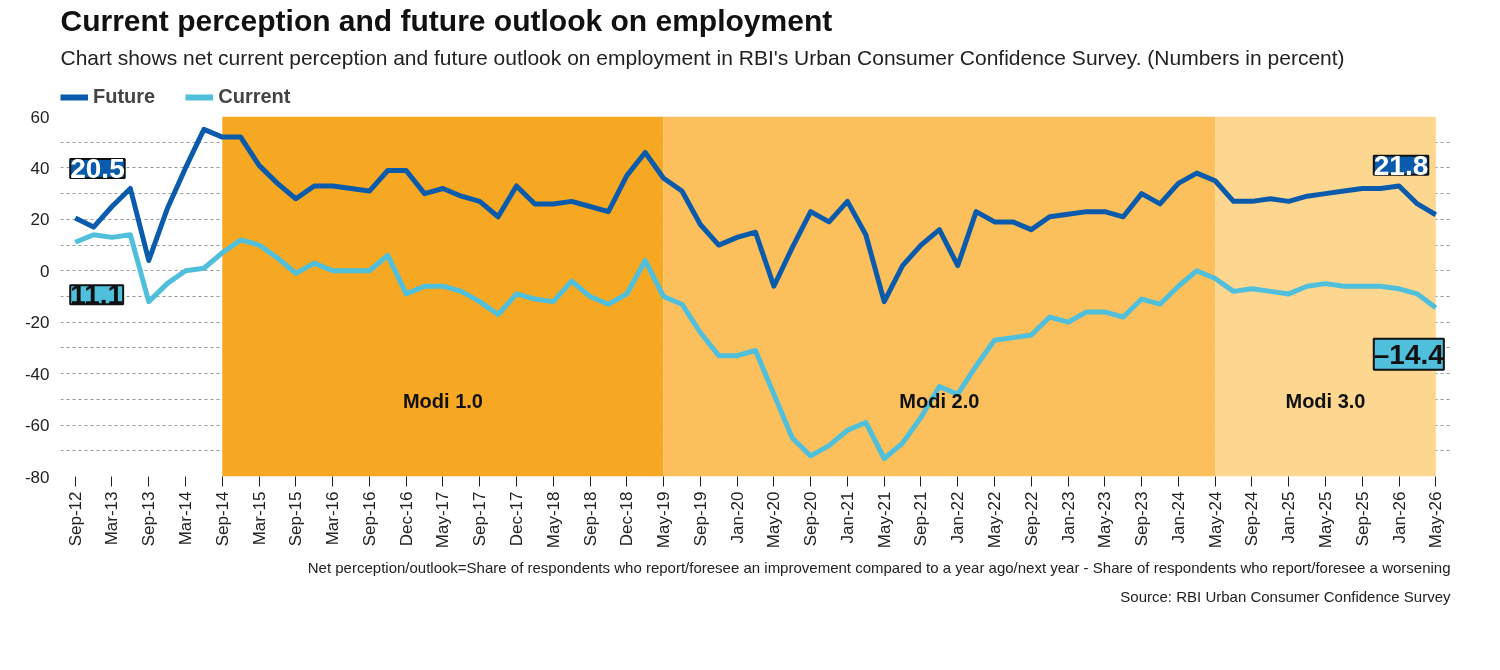 This screenshot has width=1500, height=670. Describe the element at coordinates (664, 520) in the screenshot. I see `x-tick-label: May-19` at that location.